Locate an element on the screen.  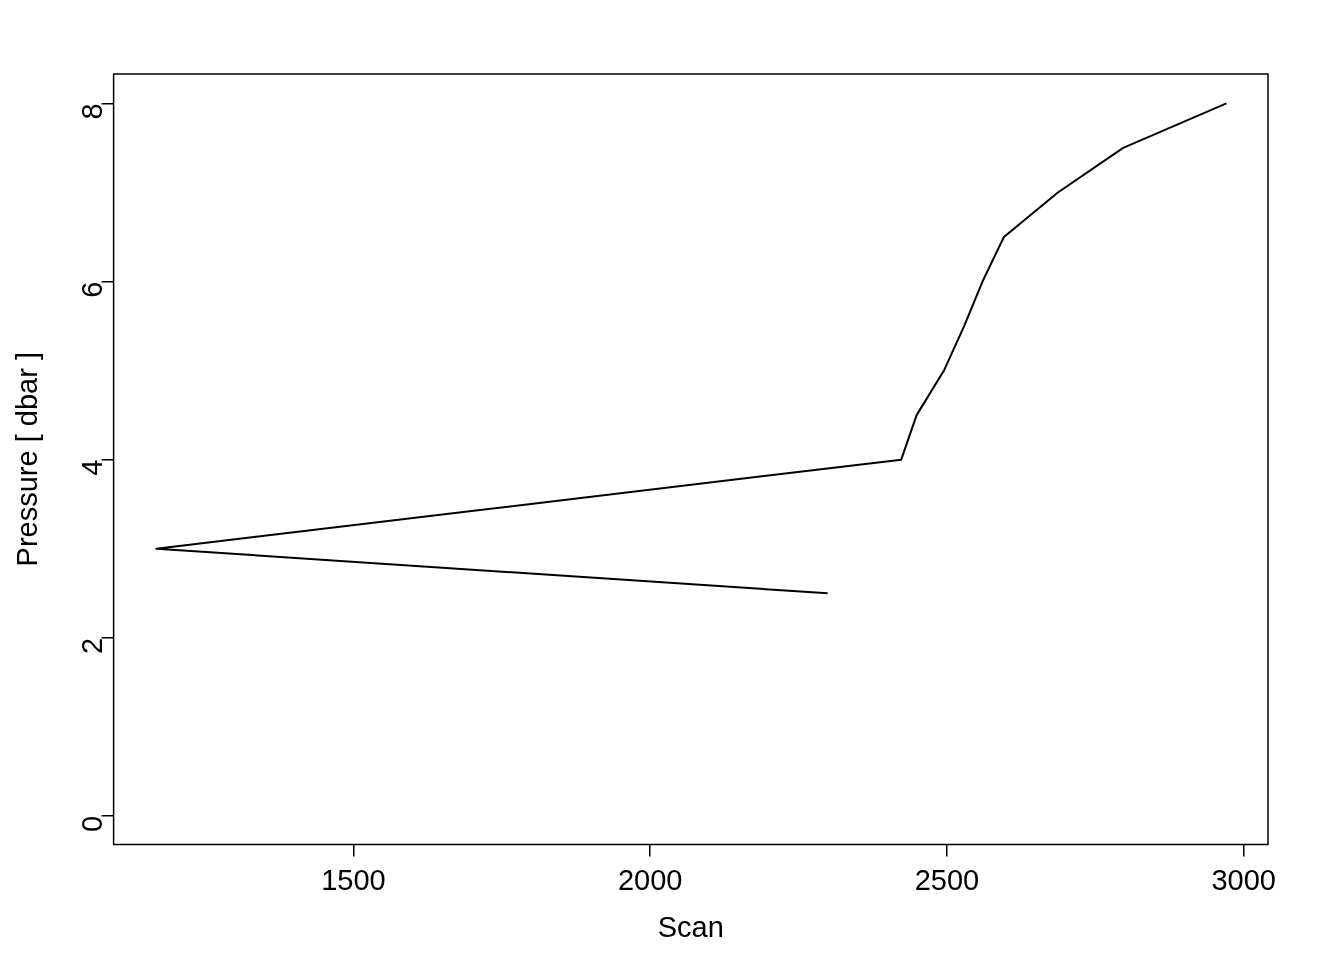
y-tick-label: 0 is located at coordinates (91, 824).